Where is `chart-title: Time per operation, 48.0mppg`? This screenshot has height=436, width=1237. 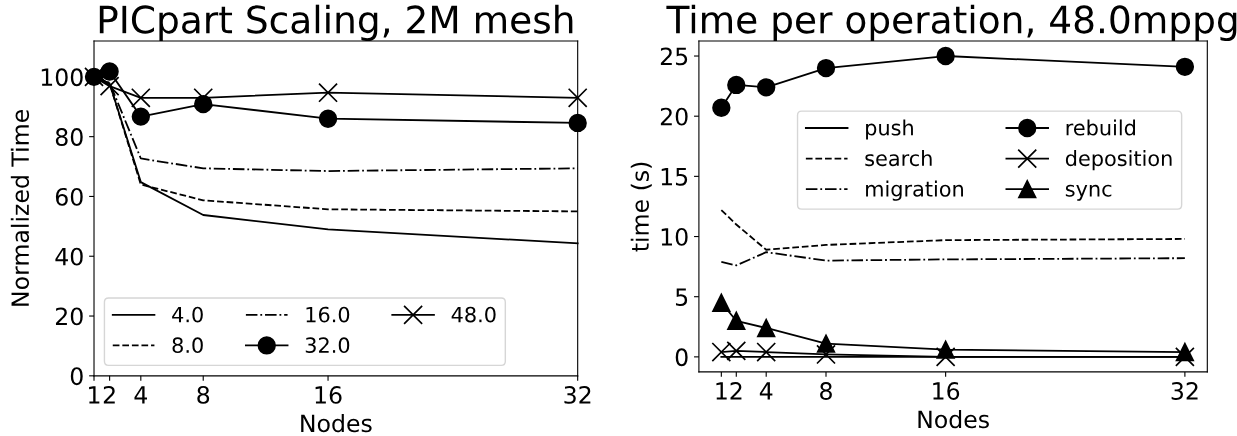
chart-title: Time per operation, 48.0mppg is located at coordinates (951, 22).